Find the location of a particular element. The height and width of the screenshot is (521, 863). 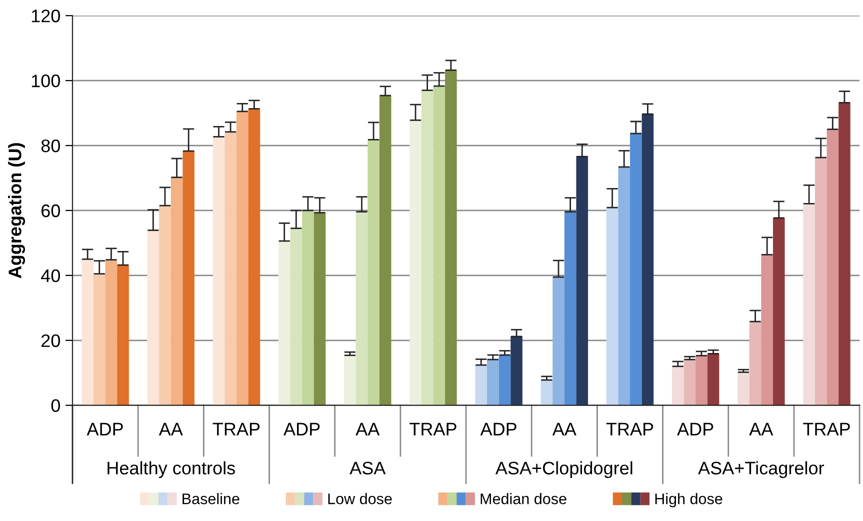

y-tick-label: 20 is located at coordinates (51, 341).